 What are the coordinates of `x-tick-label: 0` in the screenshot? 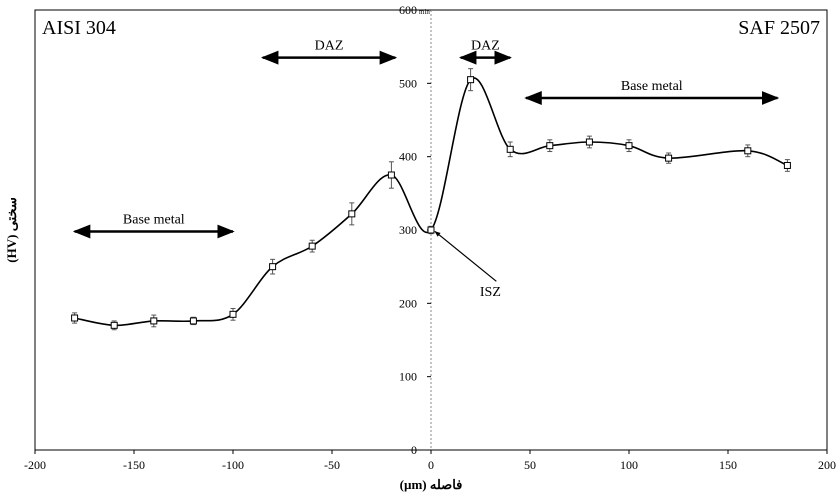 It's located at (431, 465).